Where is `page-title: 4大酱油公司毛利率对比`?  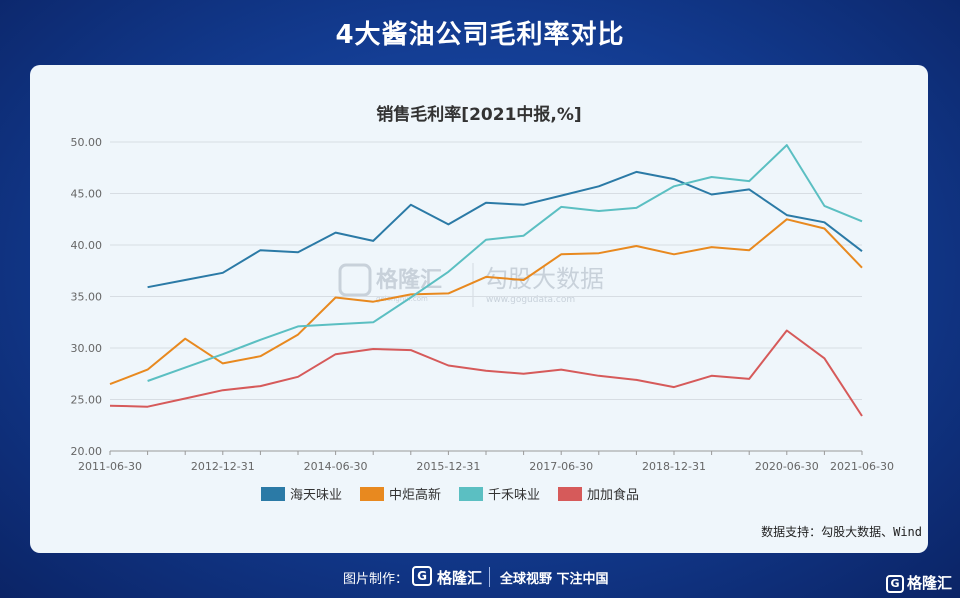
page-title: 4大酱油公司毛利率对比 is located at coordinates (480, 35).